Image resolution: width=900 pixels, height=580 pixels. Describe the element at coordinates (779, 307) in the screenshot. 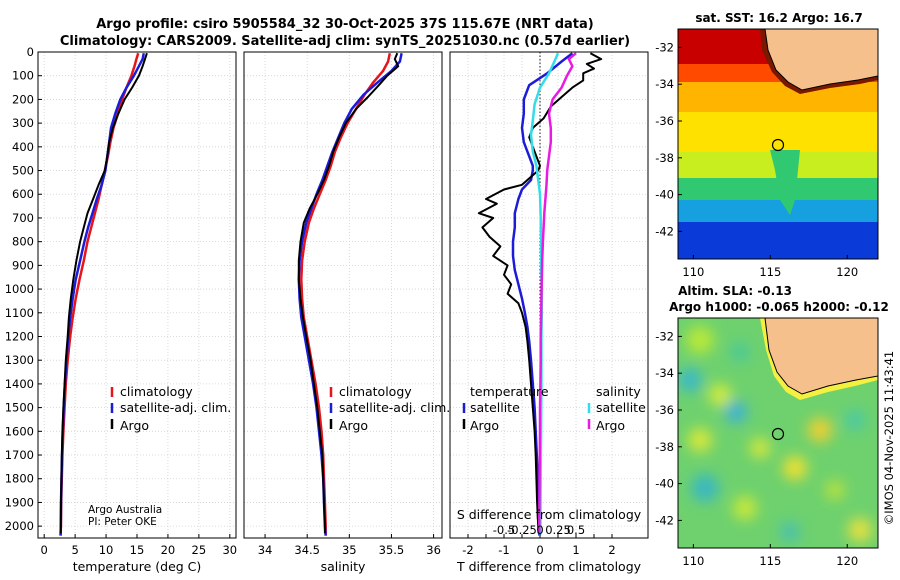

I see `sla-map-subtitle: Argo h1000: -0.065 h2000: -0.12` at that location.